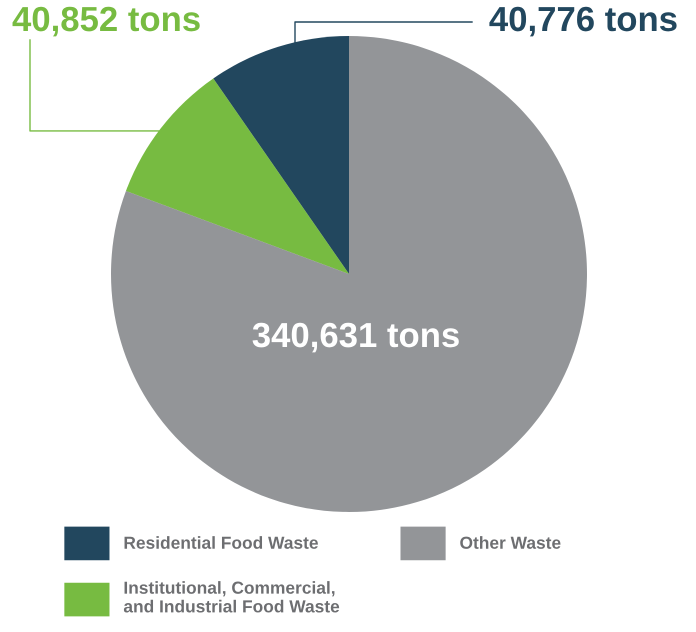  What do you see at coordinates (355, 337) in the screenshot?
I see `data-label: 340,631 tons` at bounding box center [355, 337].